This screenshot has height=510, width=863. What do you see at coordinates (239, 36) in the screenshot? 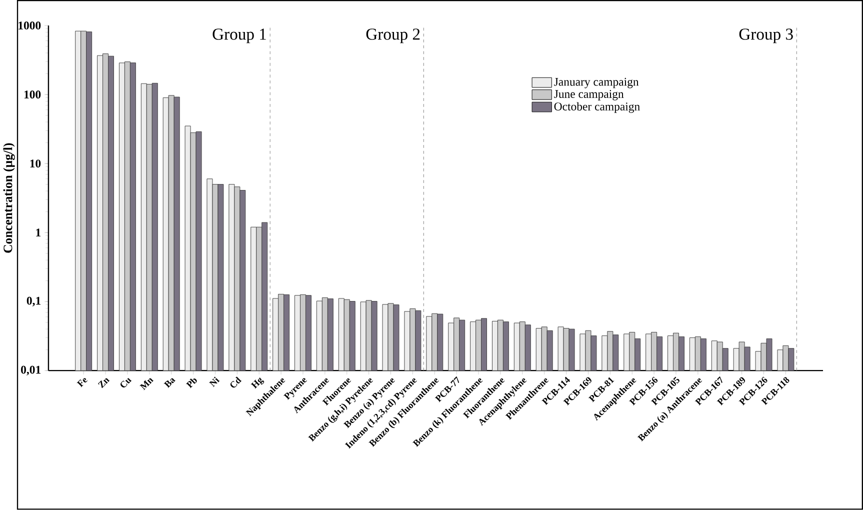
I see `annotation: Group 1` at bounding box center [239, 36].